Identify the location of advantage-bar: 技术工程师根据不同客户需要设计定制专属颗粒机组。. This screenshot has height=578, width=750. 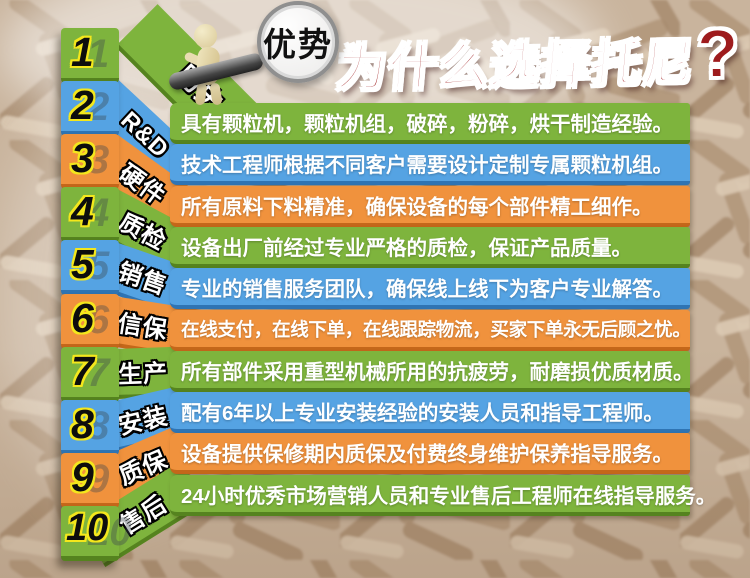
(430, 164).